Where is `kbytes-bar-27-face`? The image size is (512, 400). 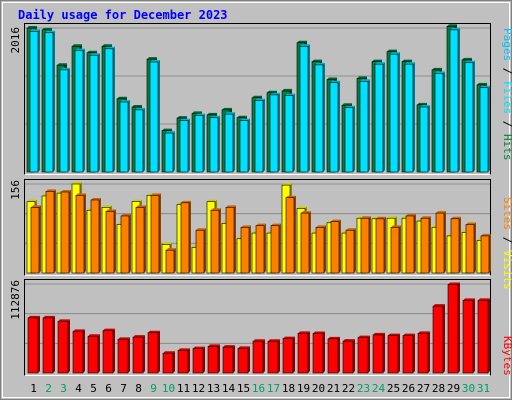 kbytes-bar-27-face is located at coordinates (423, 353).